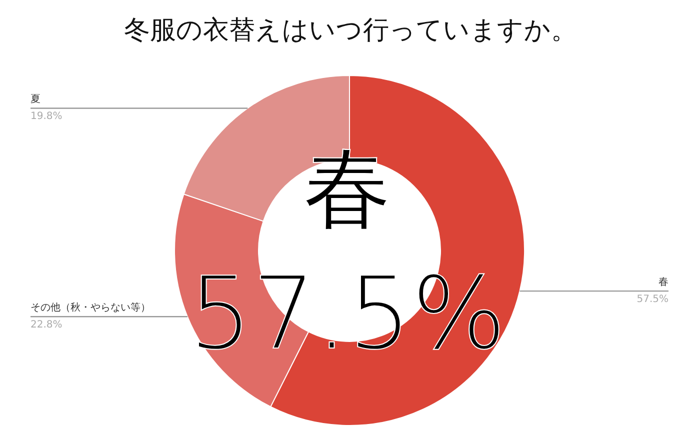 This screenshot has width=700, height=443. What do you see at coordinates (46, 116) in the screenshot?
I see `data-label: 19.8%` at bounding box center [46, 116].